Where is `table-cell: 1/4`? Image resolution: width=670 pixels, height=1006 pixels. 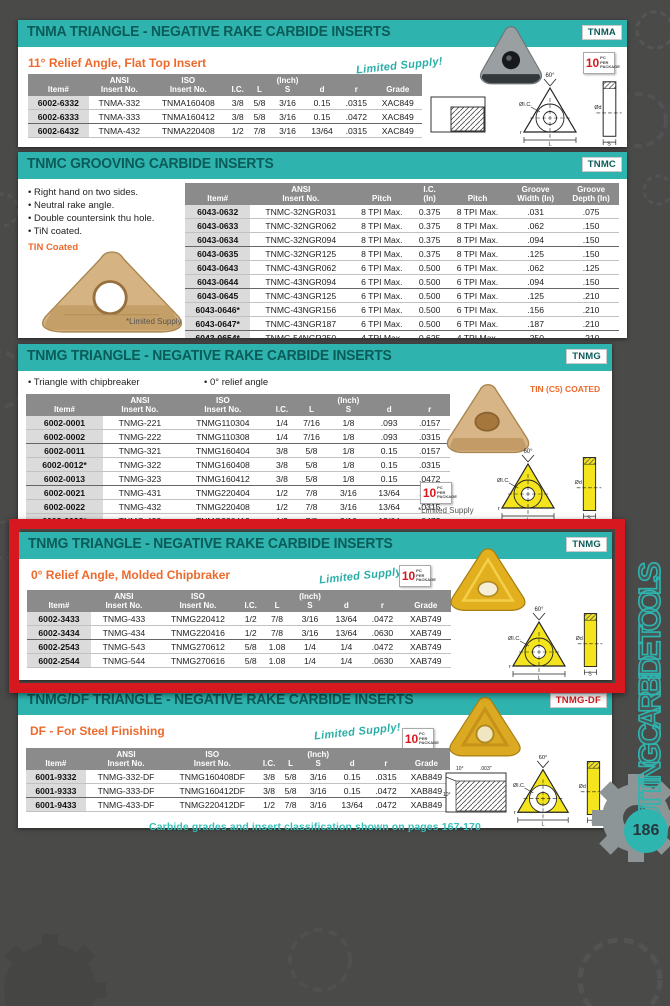 table-cell: 1/4 is located at coordinates (282, 437).